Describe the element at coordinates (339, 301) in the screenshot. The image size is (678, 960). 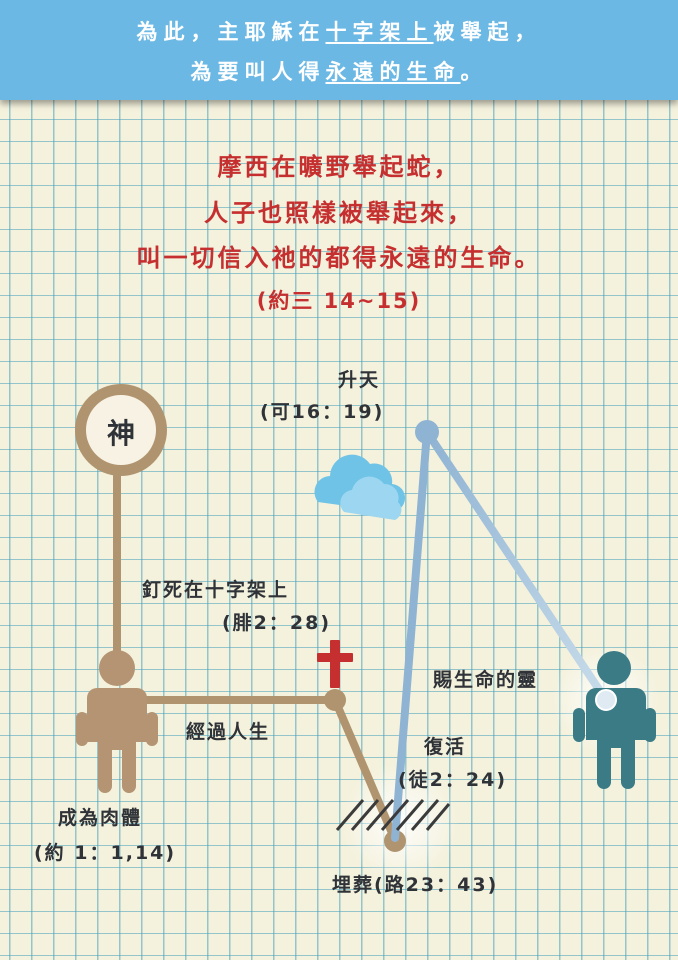
I see `verse-reference: (約三 14~15)` at that location.